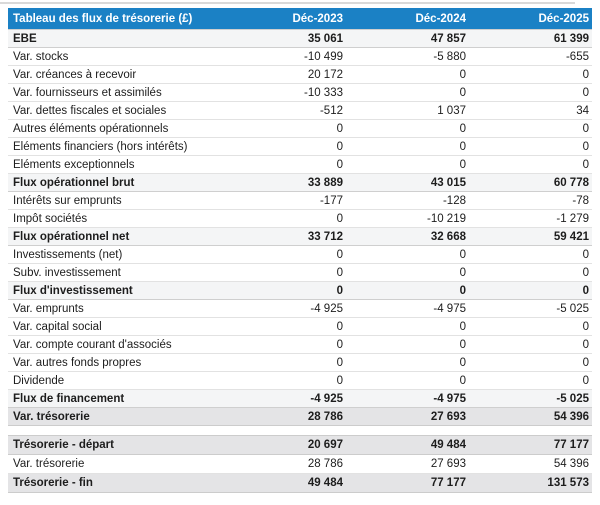  Describe the element at coordinates (284, 92) in the screenshot. I see `cell-value: -10 333` at that location.